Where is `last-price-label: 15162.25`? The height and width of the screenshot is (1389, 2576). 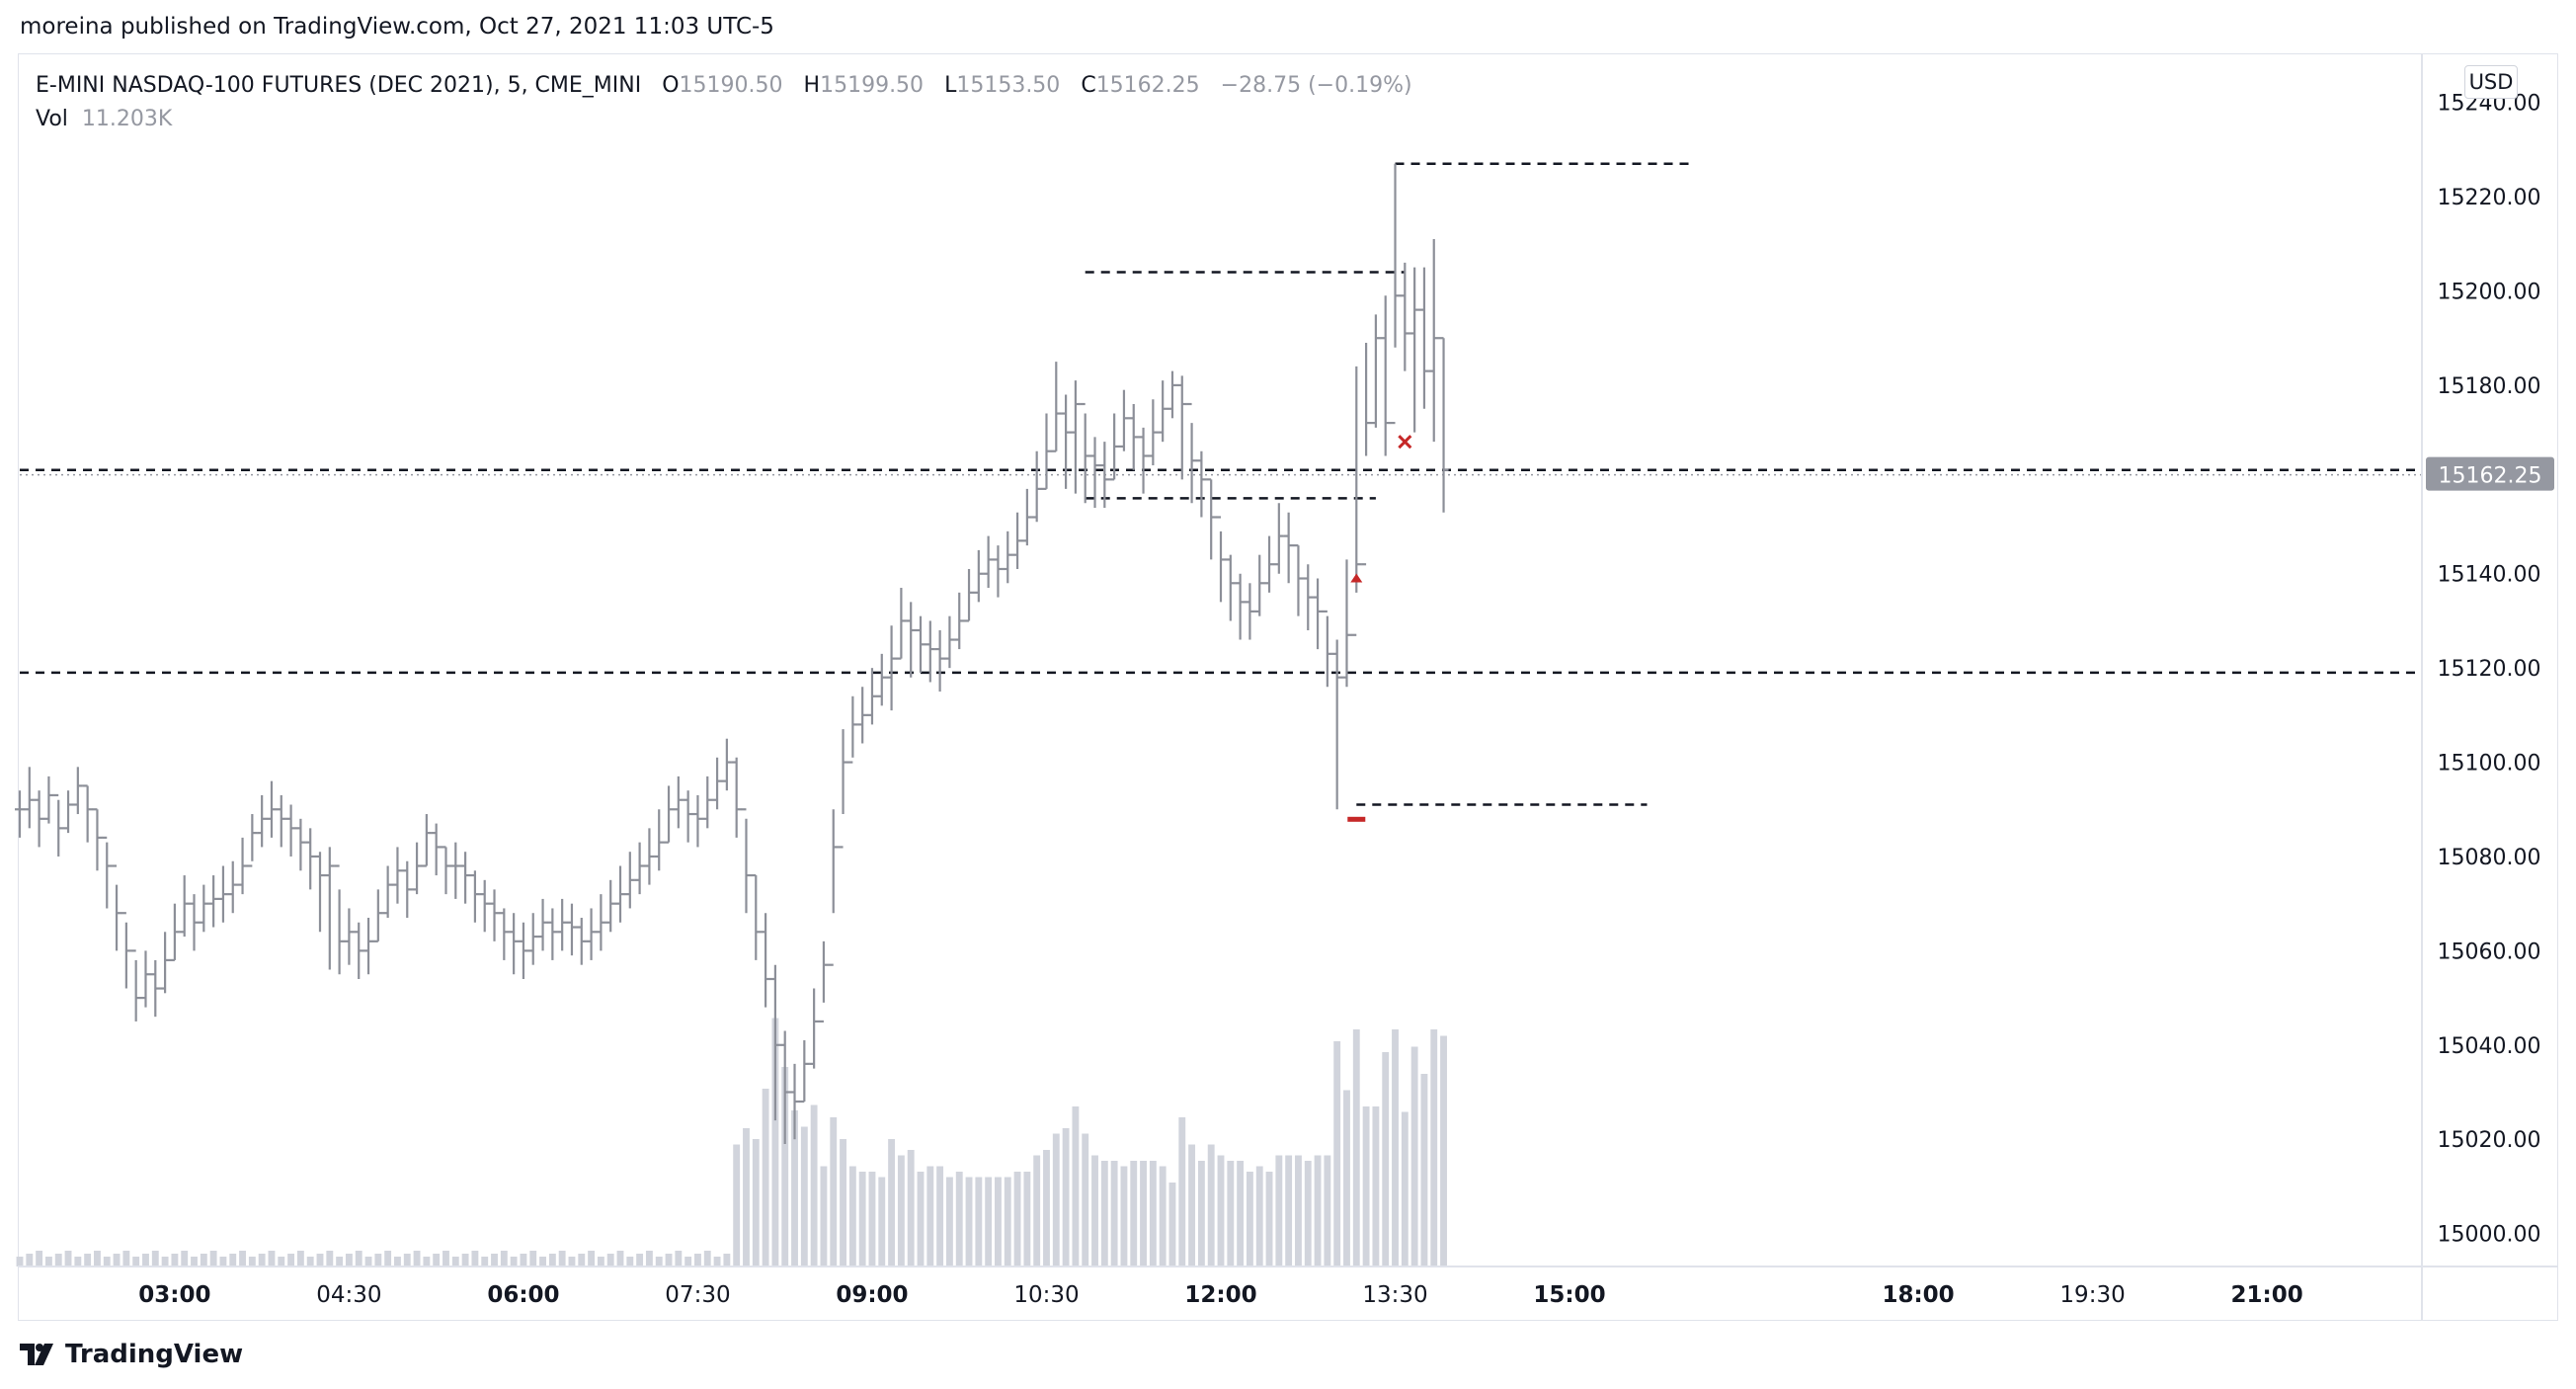
last-price-label: 15162.25 is located at coordinates (2490, 477).